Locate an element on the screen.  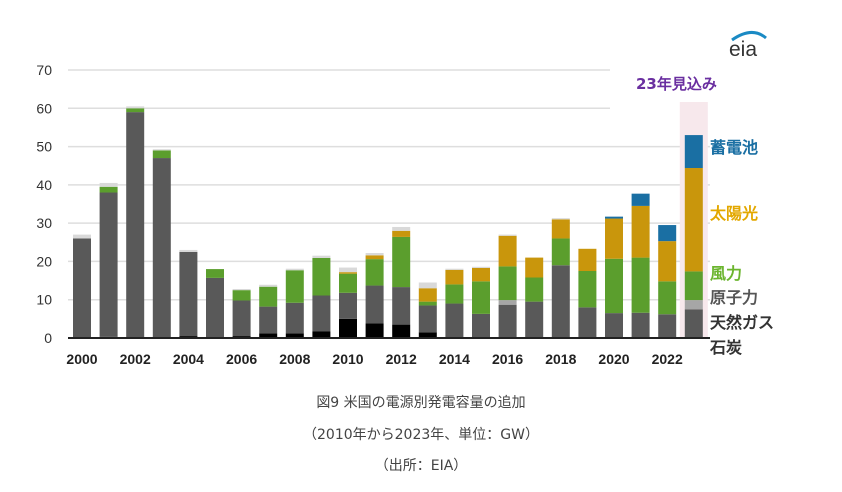
x-tick-label: 2004 is located at coordinates (188, 359).